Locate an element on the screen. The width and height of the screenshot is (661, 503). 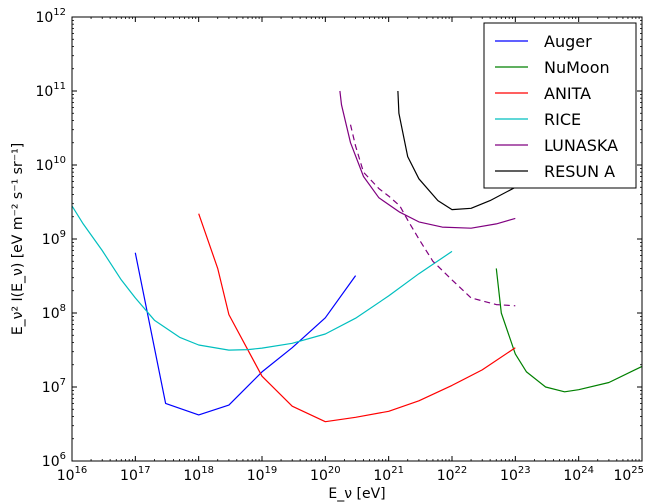
y-tick-label: 10⁸ is located at coordinates (54, 312).